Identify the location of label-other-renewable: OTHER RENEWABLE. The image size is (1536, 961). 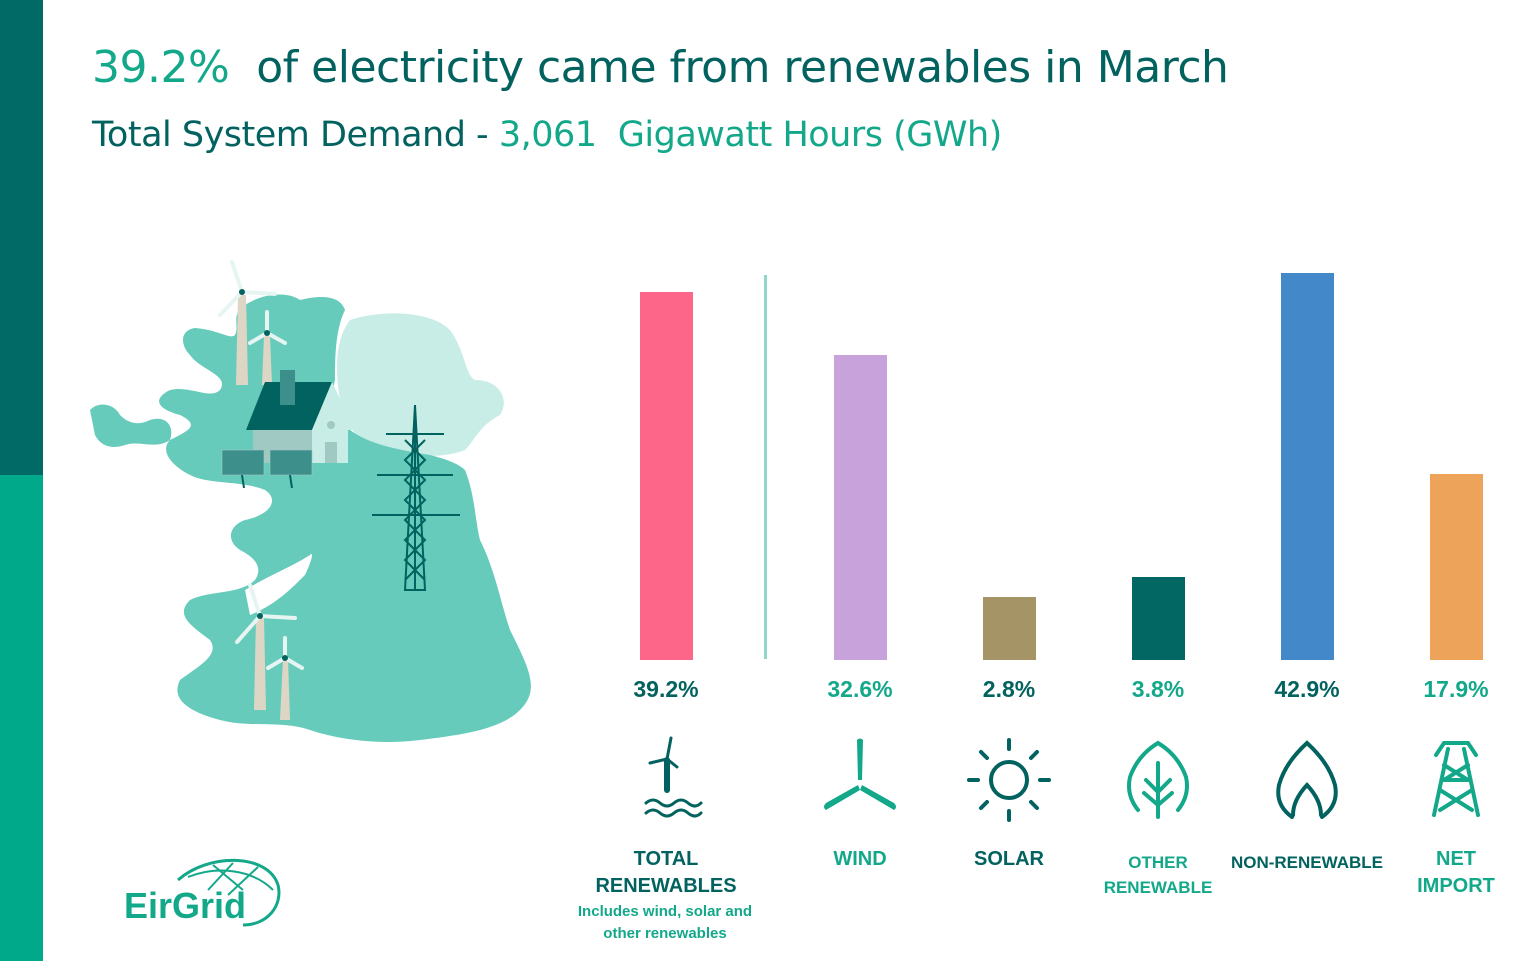
(1158, 875).